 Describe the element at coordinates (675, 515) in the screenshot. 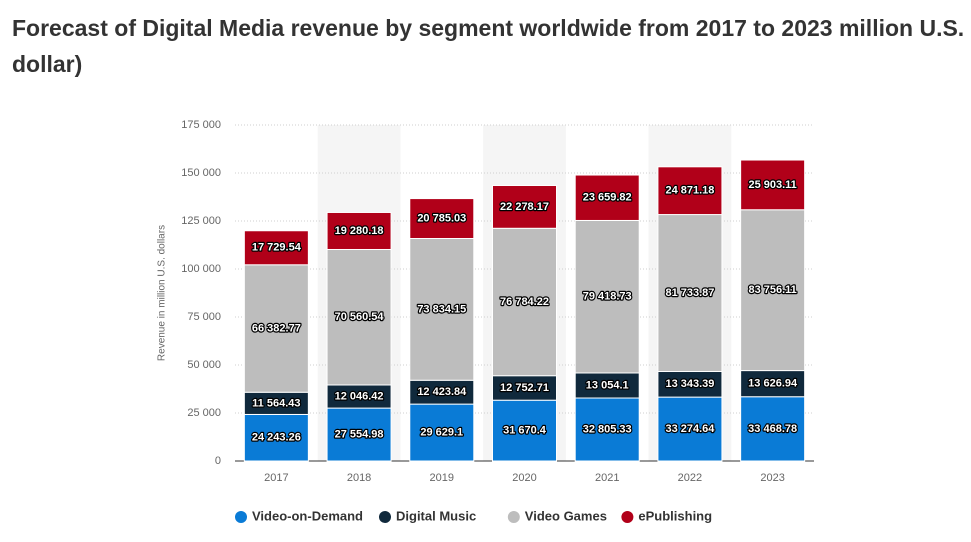

I see `legend-label: ePublishing` at that location.